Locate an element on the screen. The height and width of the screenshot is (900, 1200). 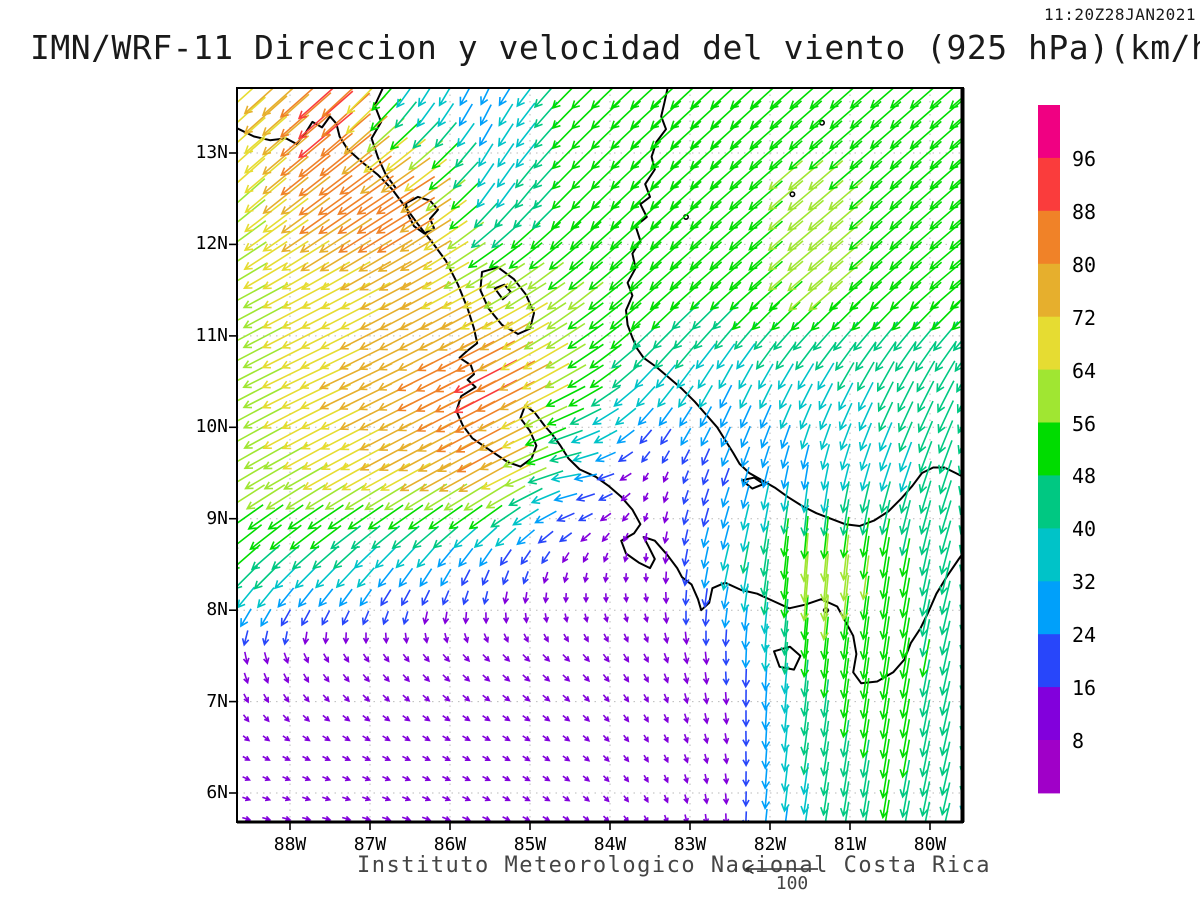
san-andres is located at coordinates (792, 194).